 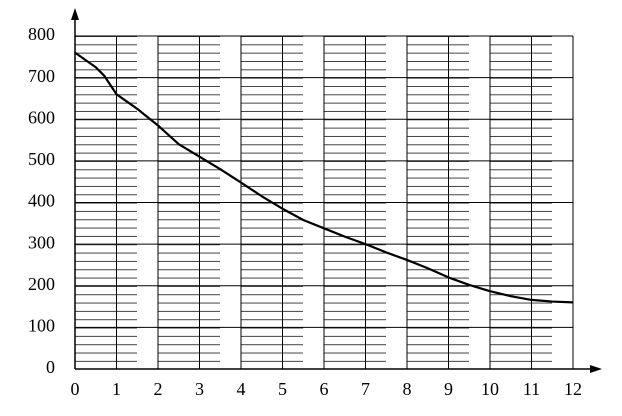 What do you see at coordinates (75, 14) in the screenshot?
I see `y-arrow` at bounding box center [75, 14].